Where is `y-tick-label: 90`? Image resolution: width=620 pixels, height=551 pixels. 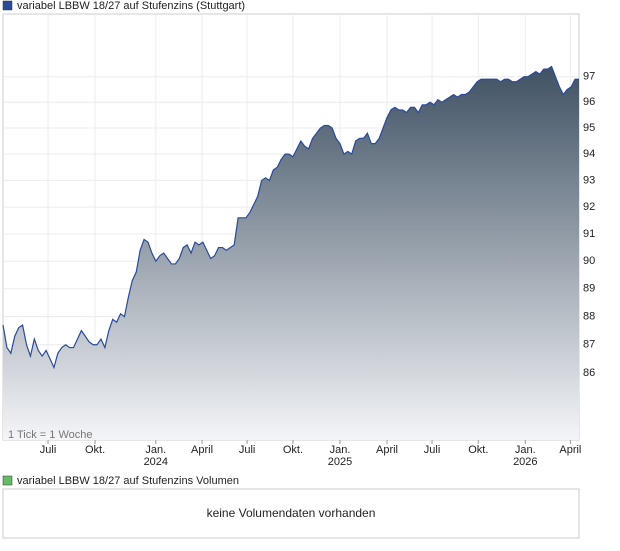
y-tick-label: 90 is located at coordinates (589, 261).